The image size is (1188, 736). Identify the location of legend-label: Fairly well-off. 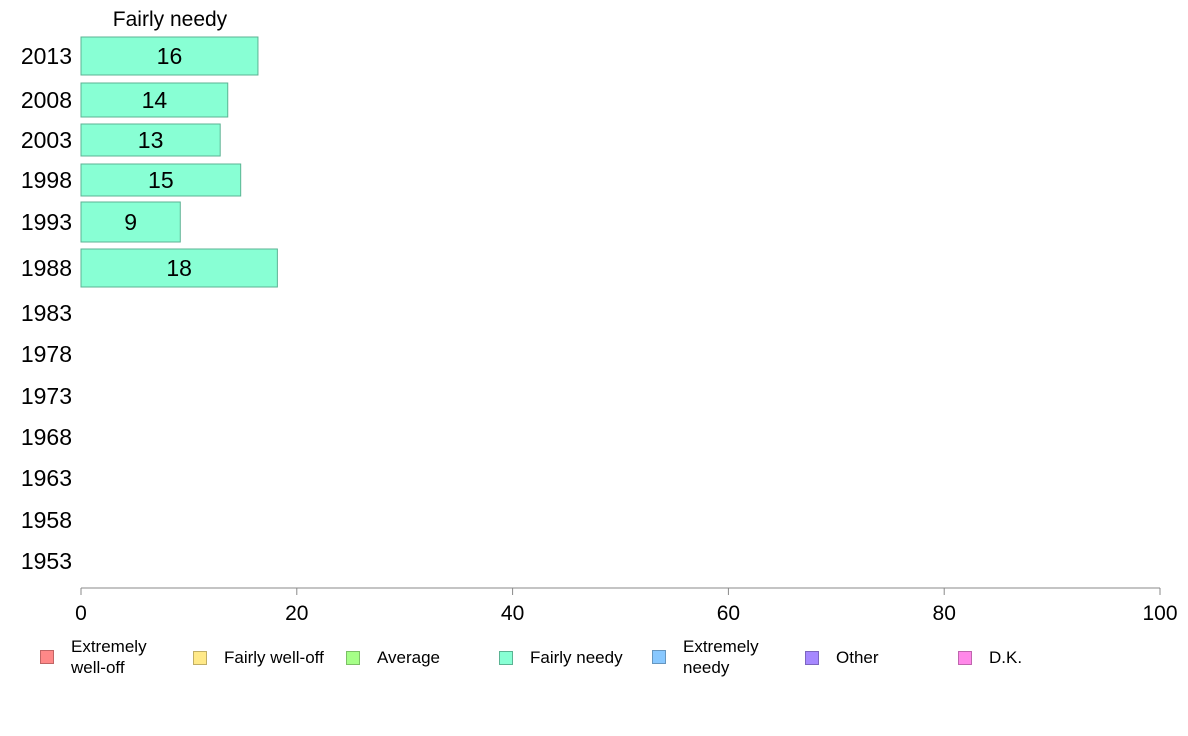
(274, 657).